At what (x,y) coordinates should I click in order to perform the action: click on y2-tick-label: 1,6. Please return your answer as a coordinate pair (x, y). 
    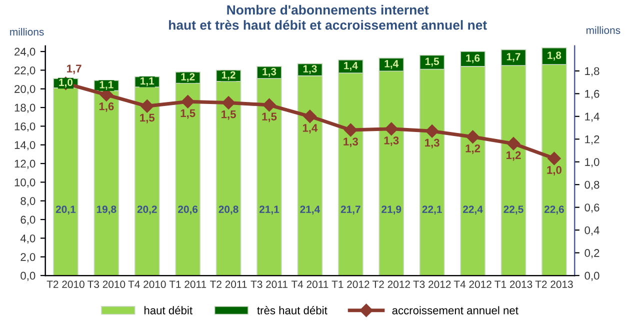
    Looking at the image, I should click on (592, 95).